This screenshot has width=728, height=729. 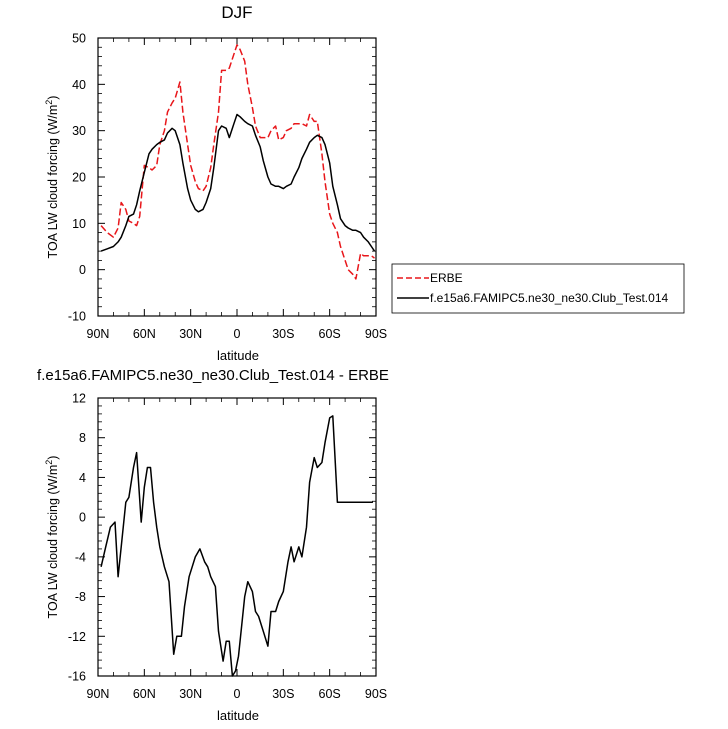 I want to click on bottom-series-group, so click(x=236, y=546).